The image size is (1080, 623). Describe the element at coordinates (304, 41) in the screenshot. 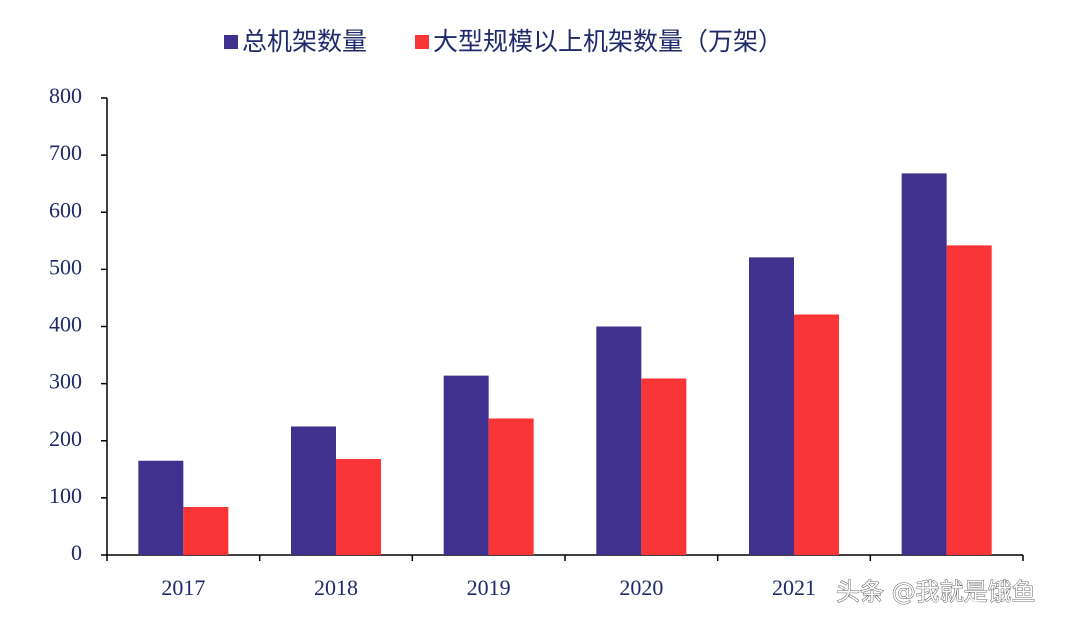

I see `legend-label: 总机架数量` at that location.